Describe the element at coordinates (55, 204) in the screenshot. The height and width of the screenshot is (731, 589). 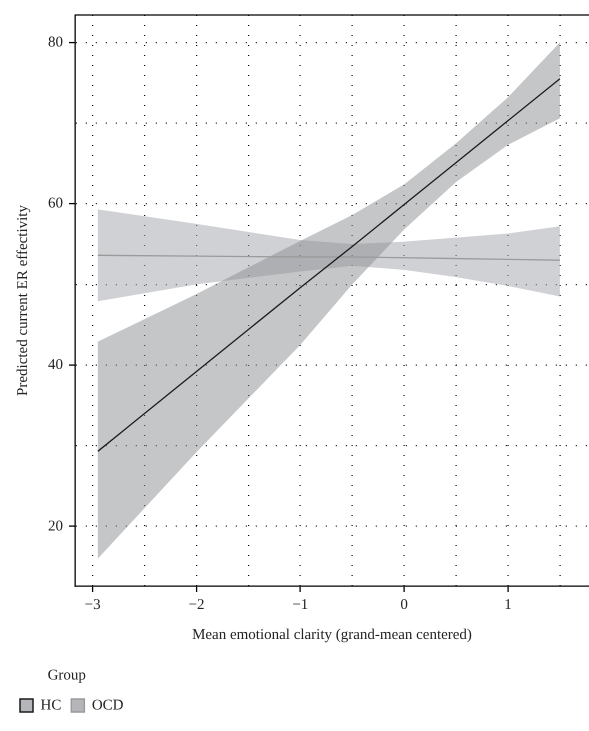
I see `y-tick-label: 60` at that location.